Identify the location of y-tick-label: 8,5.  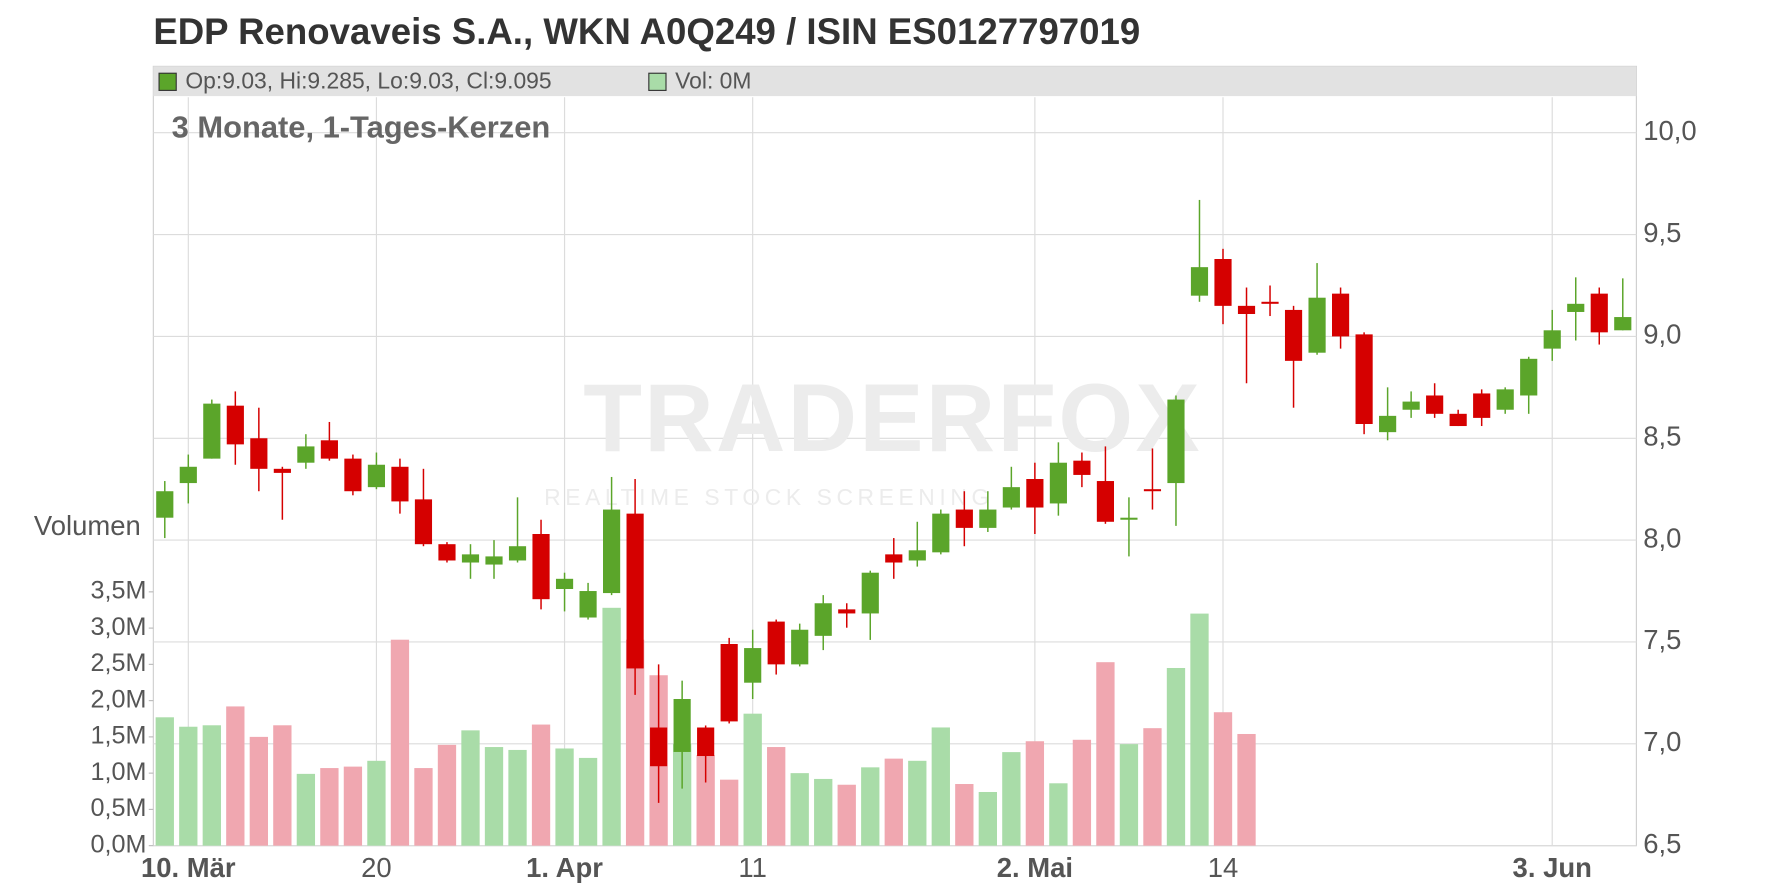
(1662, 436).